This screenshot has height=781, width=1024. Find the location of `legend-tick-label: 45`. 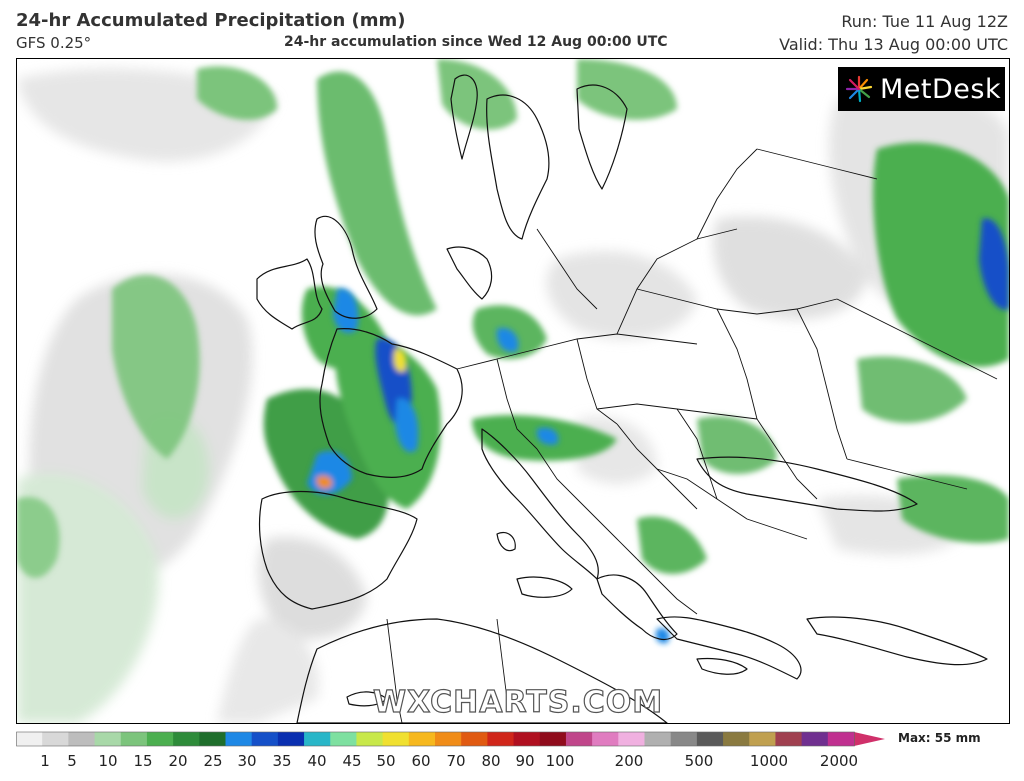

legend-tick-label: 45 is located at coordinates (352, 761).